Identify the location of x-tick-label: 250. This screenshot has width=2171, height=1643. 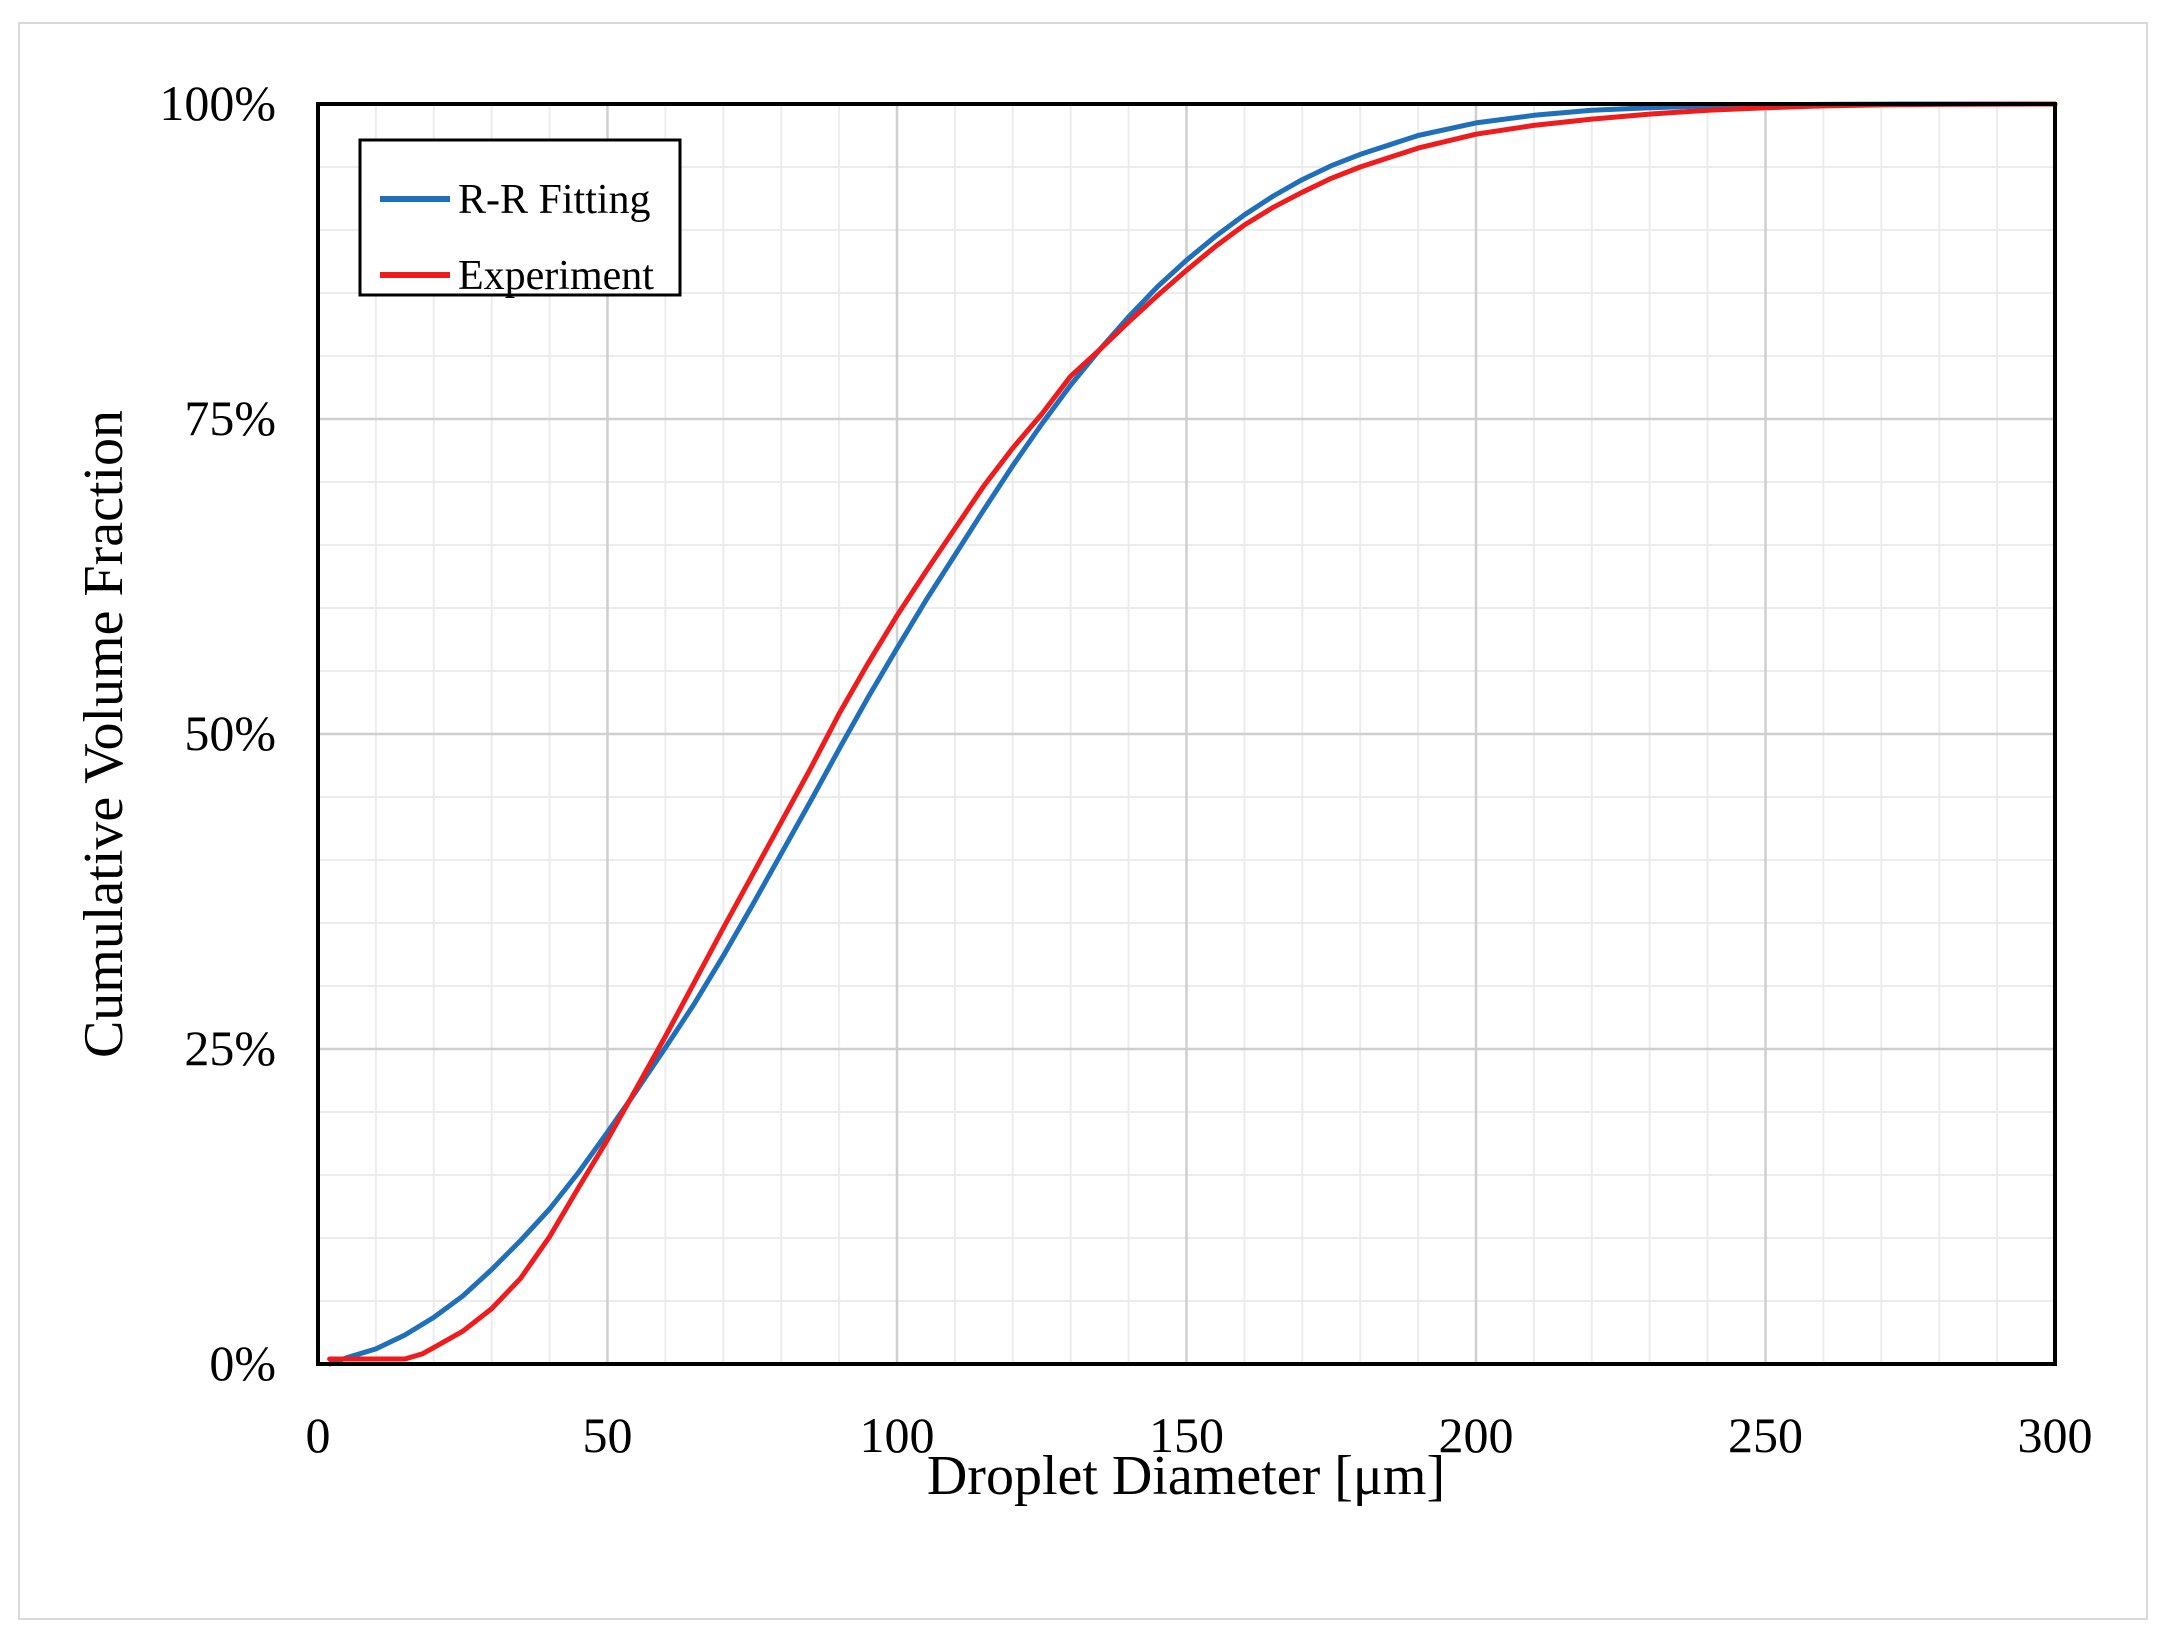
(1765, 1435).